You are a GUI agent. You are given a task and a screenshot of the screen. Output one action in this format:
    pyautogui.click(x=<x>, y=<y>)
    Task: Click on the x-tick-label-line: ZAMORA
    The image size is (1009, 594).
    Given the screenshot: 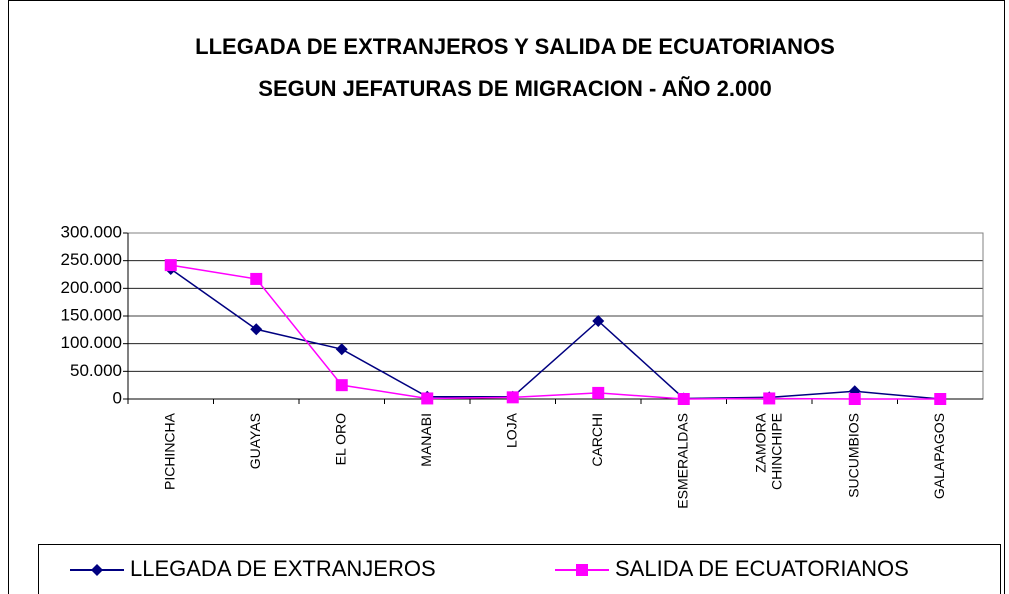 What is the action you would take?
    pyautogui.click(x=760, y=442)
    